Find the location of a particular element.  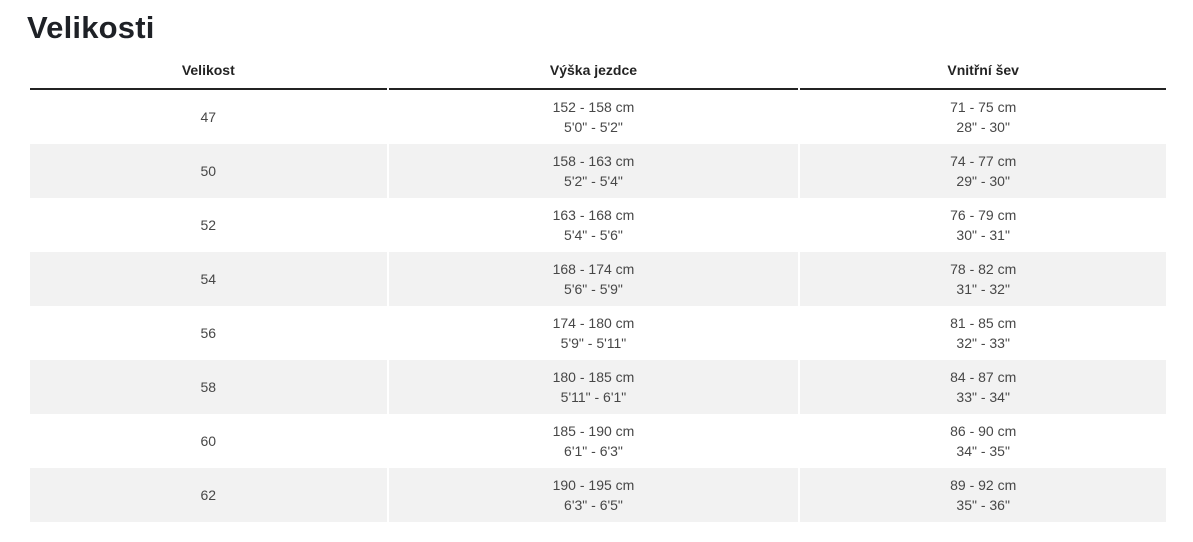

size-cell: 54 is located at coordinates (208, 279).